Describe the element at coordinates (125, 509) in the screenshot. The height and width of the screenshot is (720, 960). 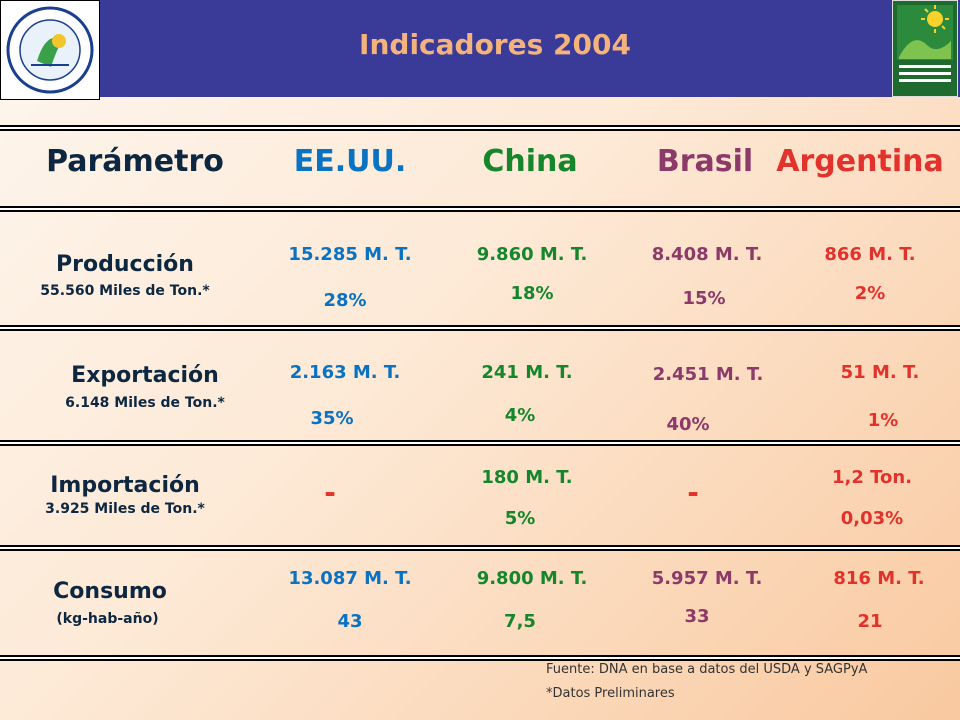
I see `row-sub-importacion: 3.925 Miles de Ton.*` at that location.